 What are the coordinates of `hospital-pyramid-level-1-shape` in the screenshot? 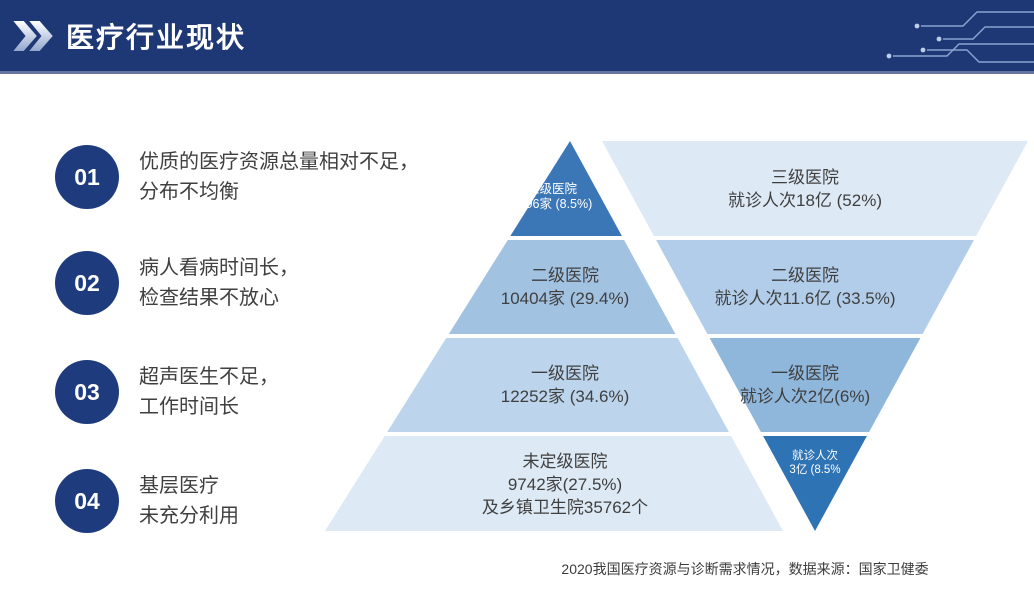 It's located at (566, 188).